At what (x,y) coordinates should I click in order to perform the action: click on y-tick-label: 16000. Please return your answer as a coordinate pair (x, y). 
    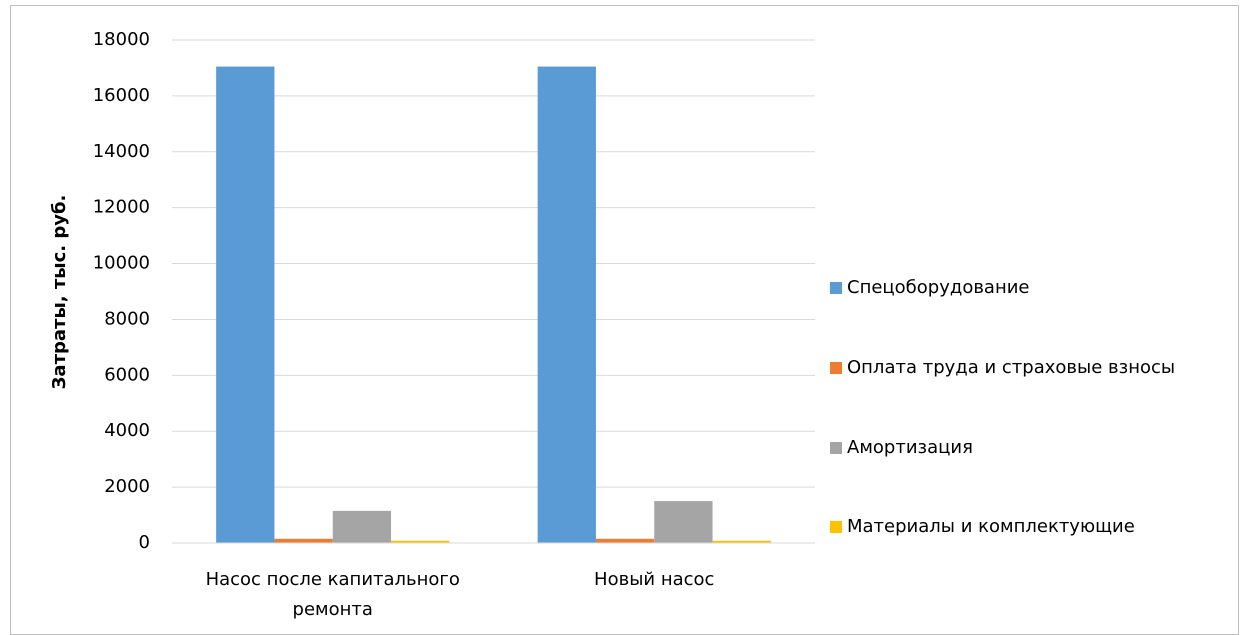
    Looking at the image, I should click on (121, 95).